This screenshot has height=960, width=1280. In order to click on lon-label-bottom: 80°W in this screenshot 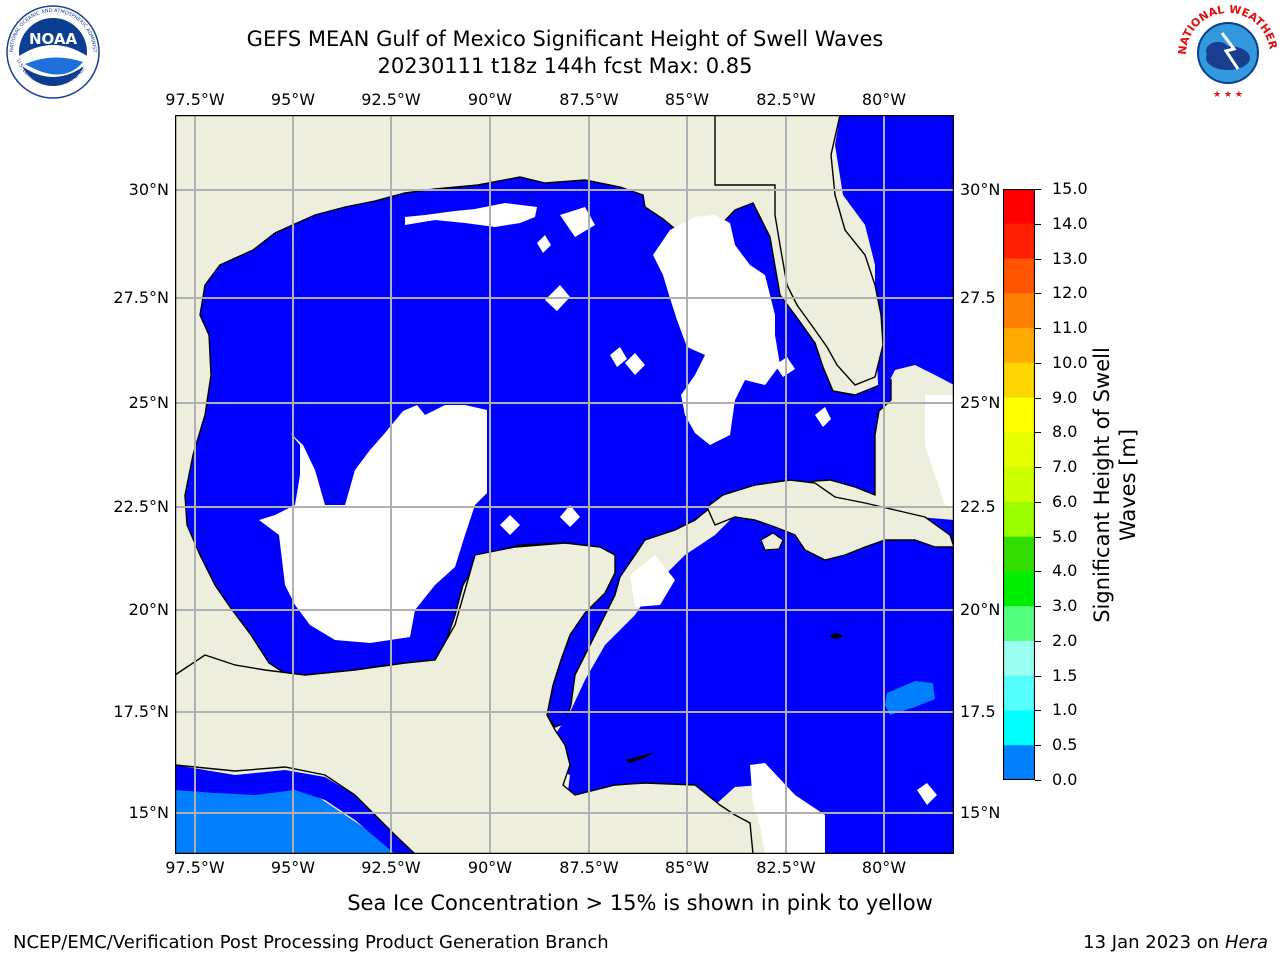, I will do `click(884, 867)`.